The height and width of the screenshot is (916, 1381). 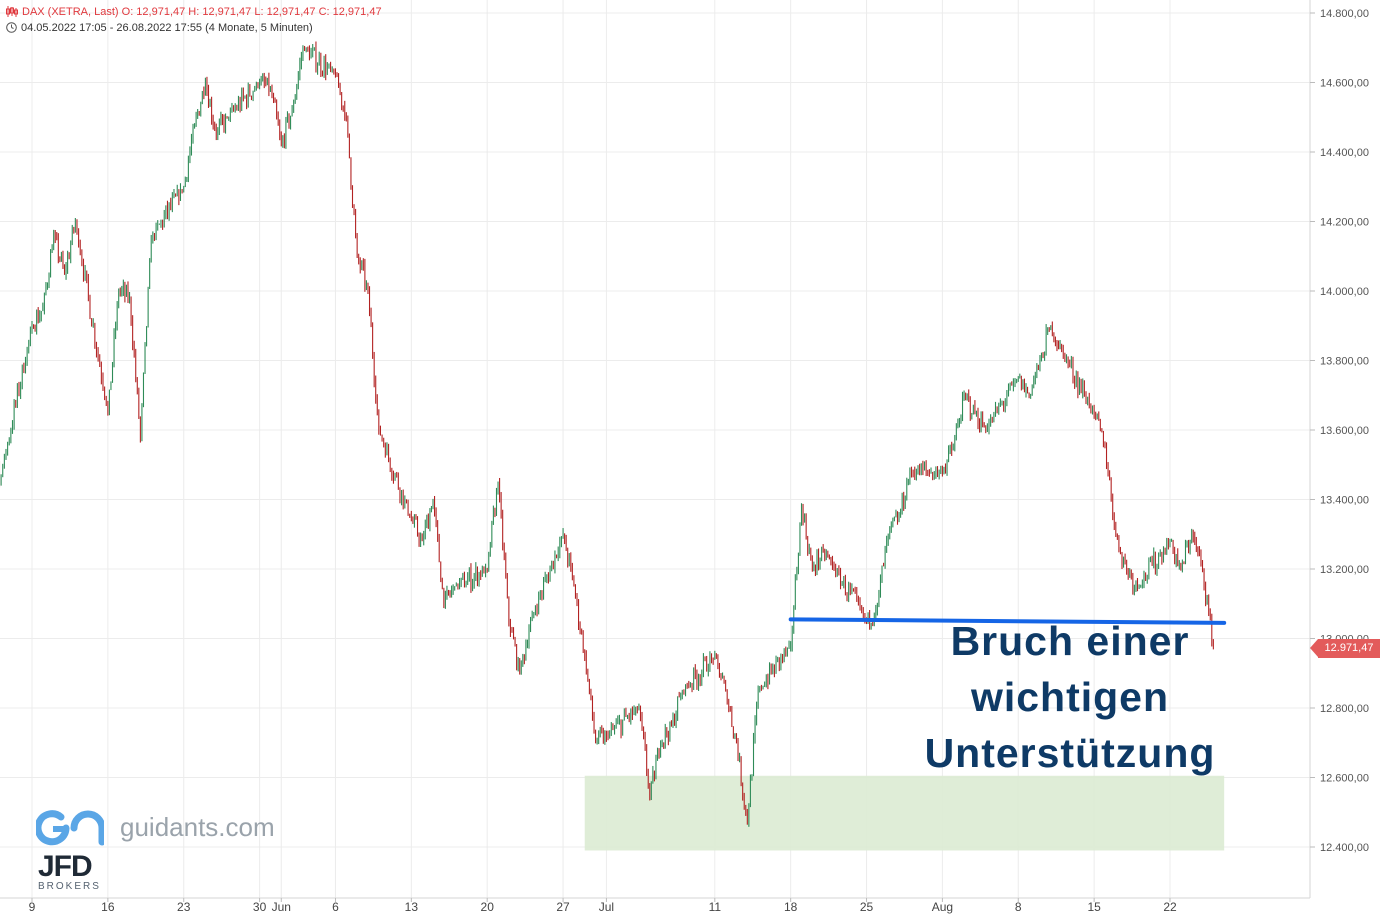 What do you see at coordinates (1344, 223) in the screenshot?
I see `y-tick-label: 14.200,00` at bounding box center [1344, 223].